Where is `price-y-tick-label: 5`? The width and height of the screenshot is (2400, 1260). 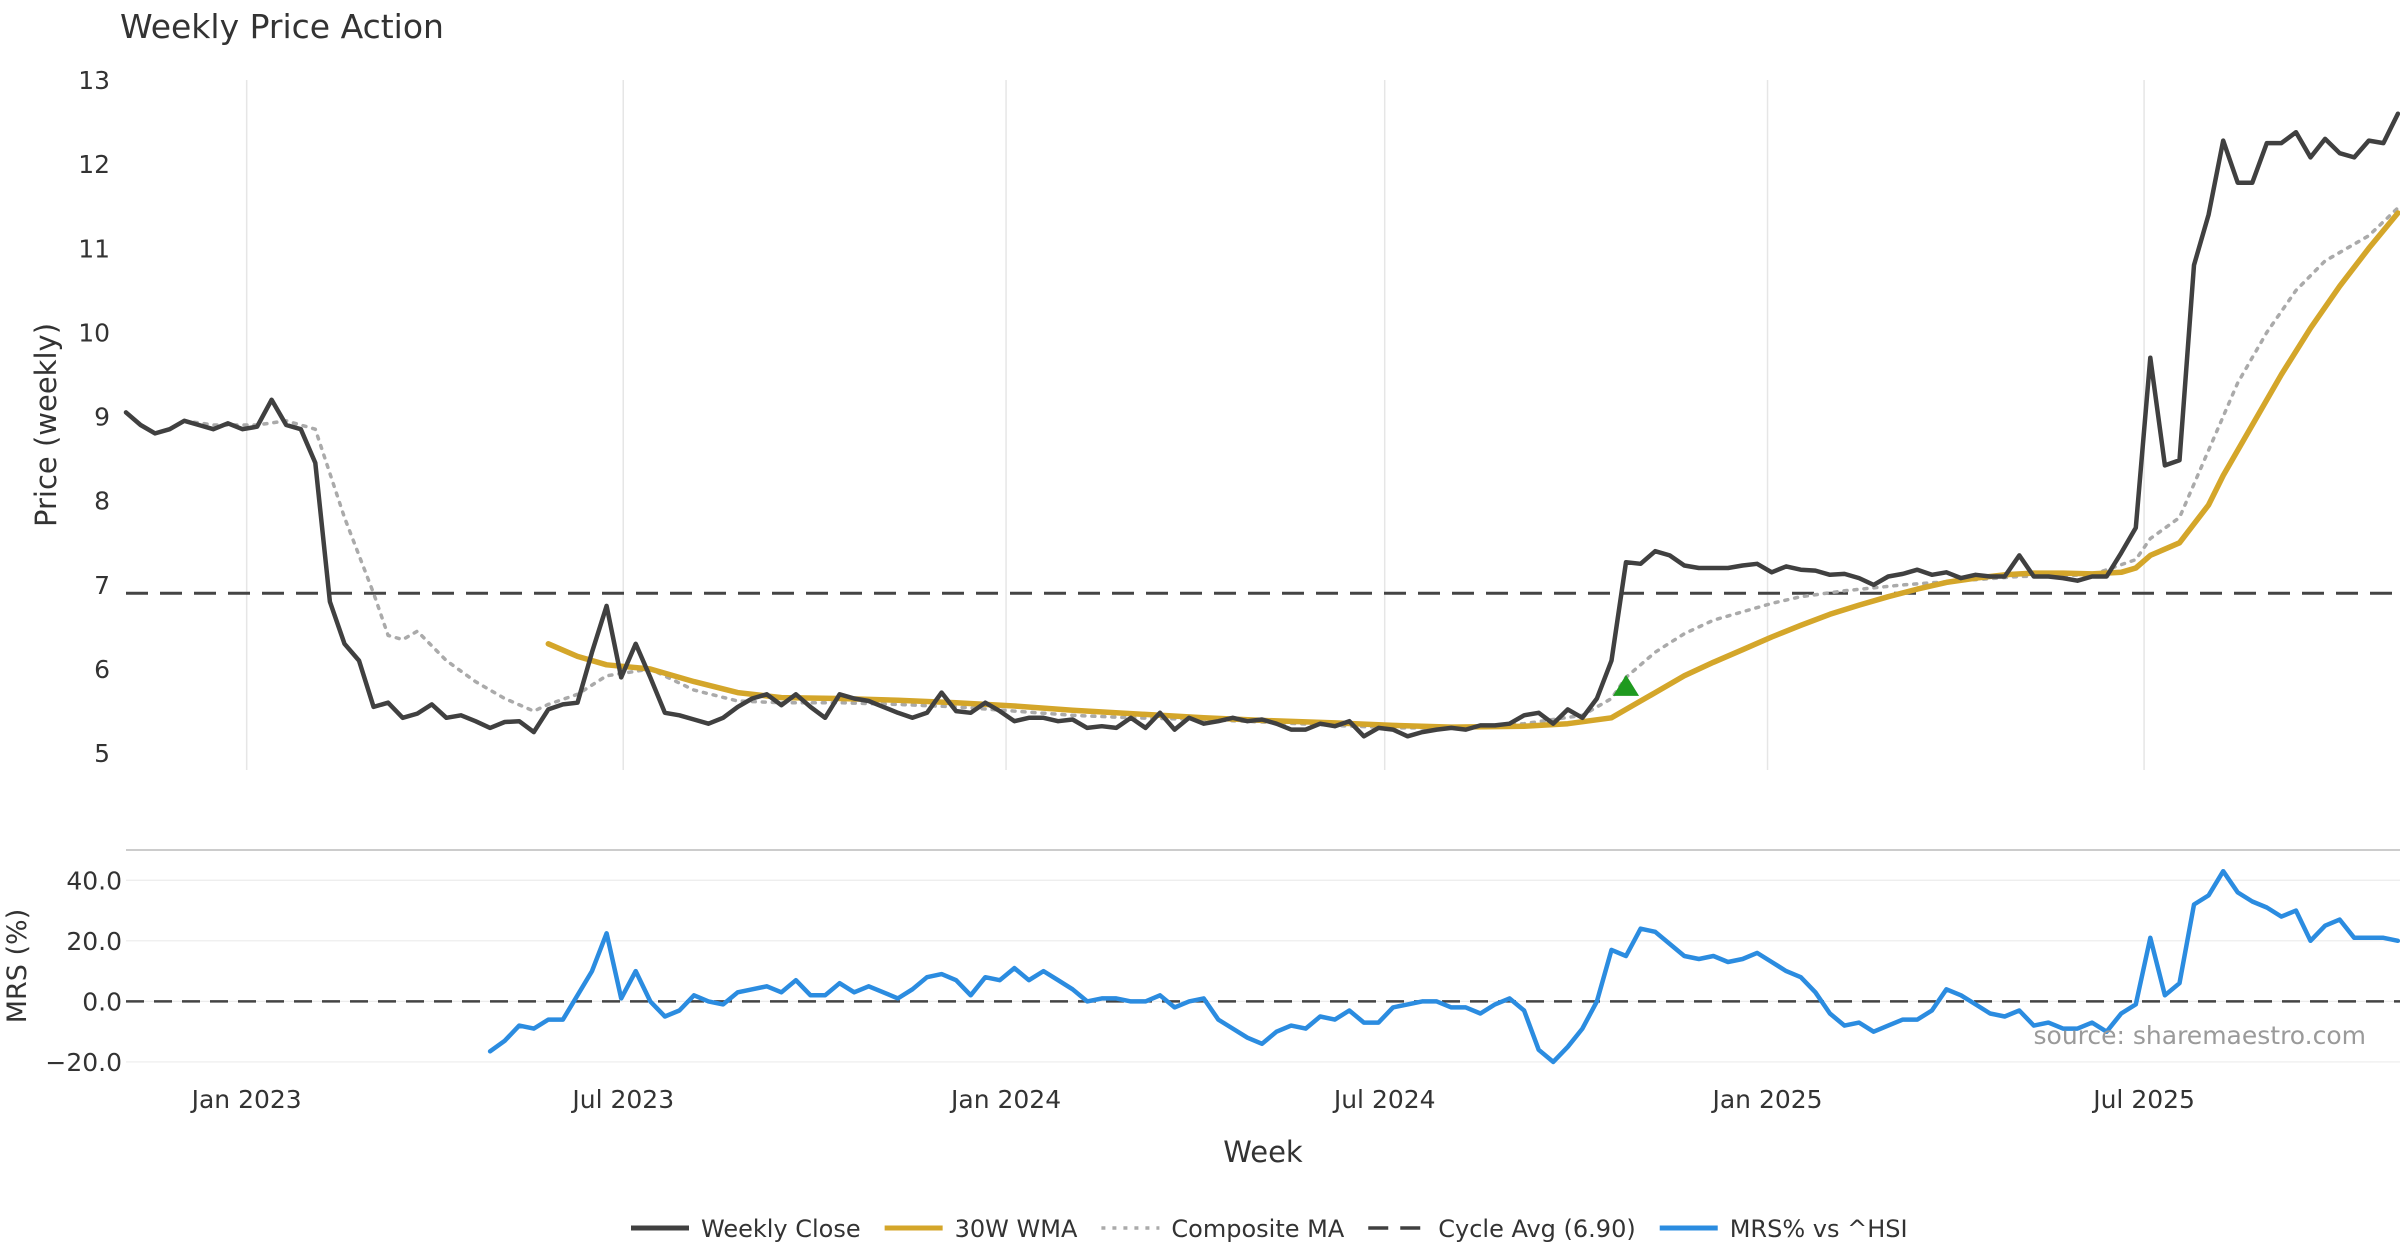
price-y-tick-label: 5 is located at coordinates (102, 753).